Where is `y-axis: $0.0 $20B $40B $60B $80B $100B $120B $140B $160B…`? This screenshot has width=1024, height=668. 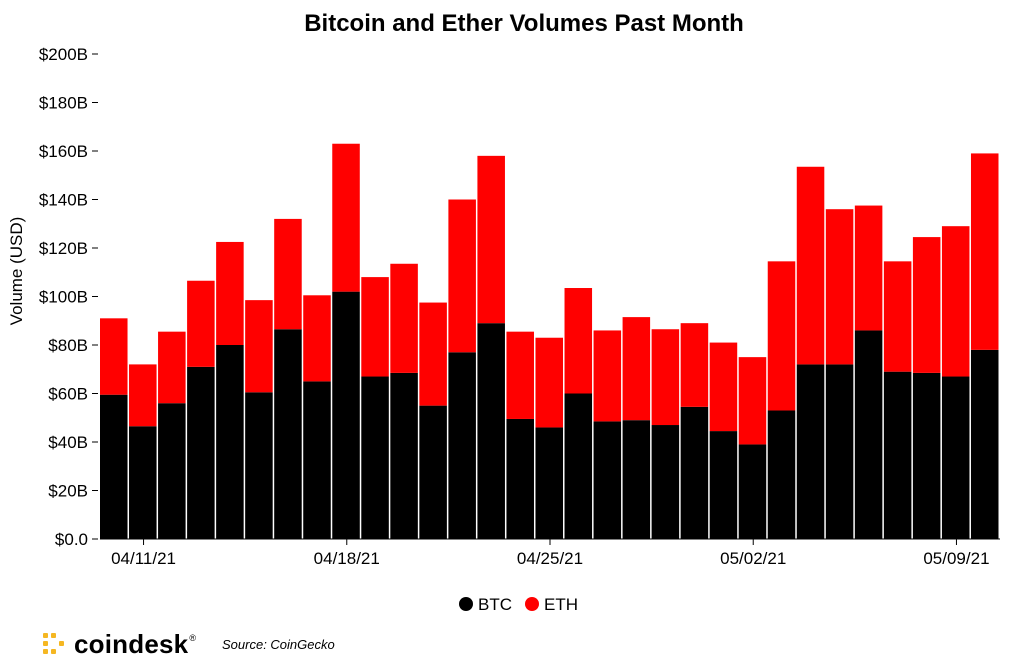
y-axis: $0.0 $20B $40B $60B $80B $100B $120B $140B $160B… is located at coordinates (68, 297).